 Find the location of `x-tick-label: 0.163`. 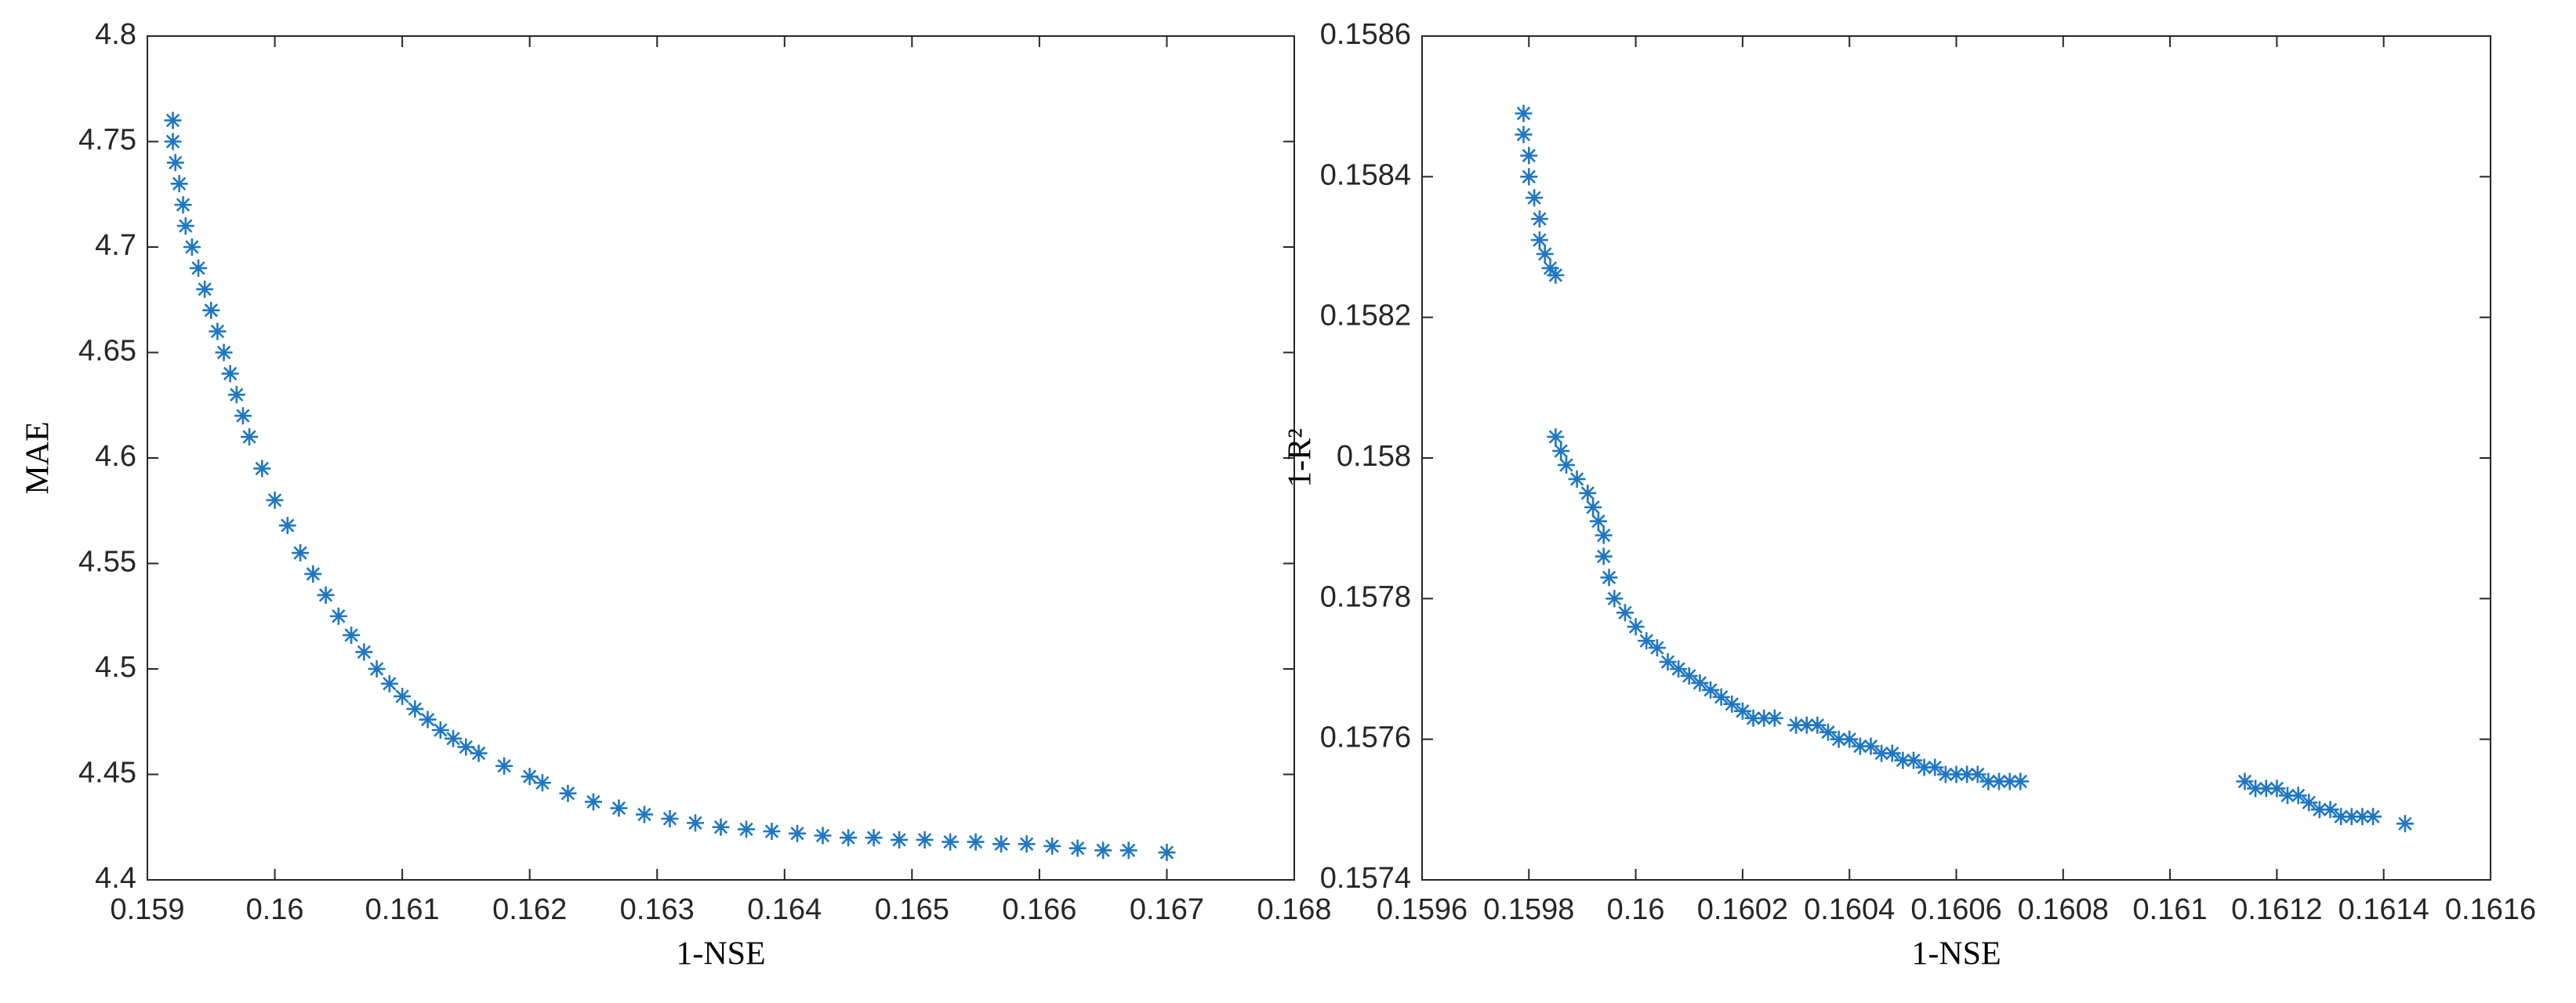

x-tick-label: 0.163 is located at coordinates (657, 909).